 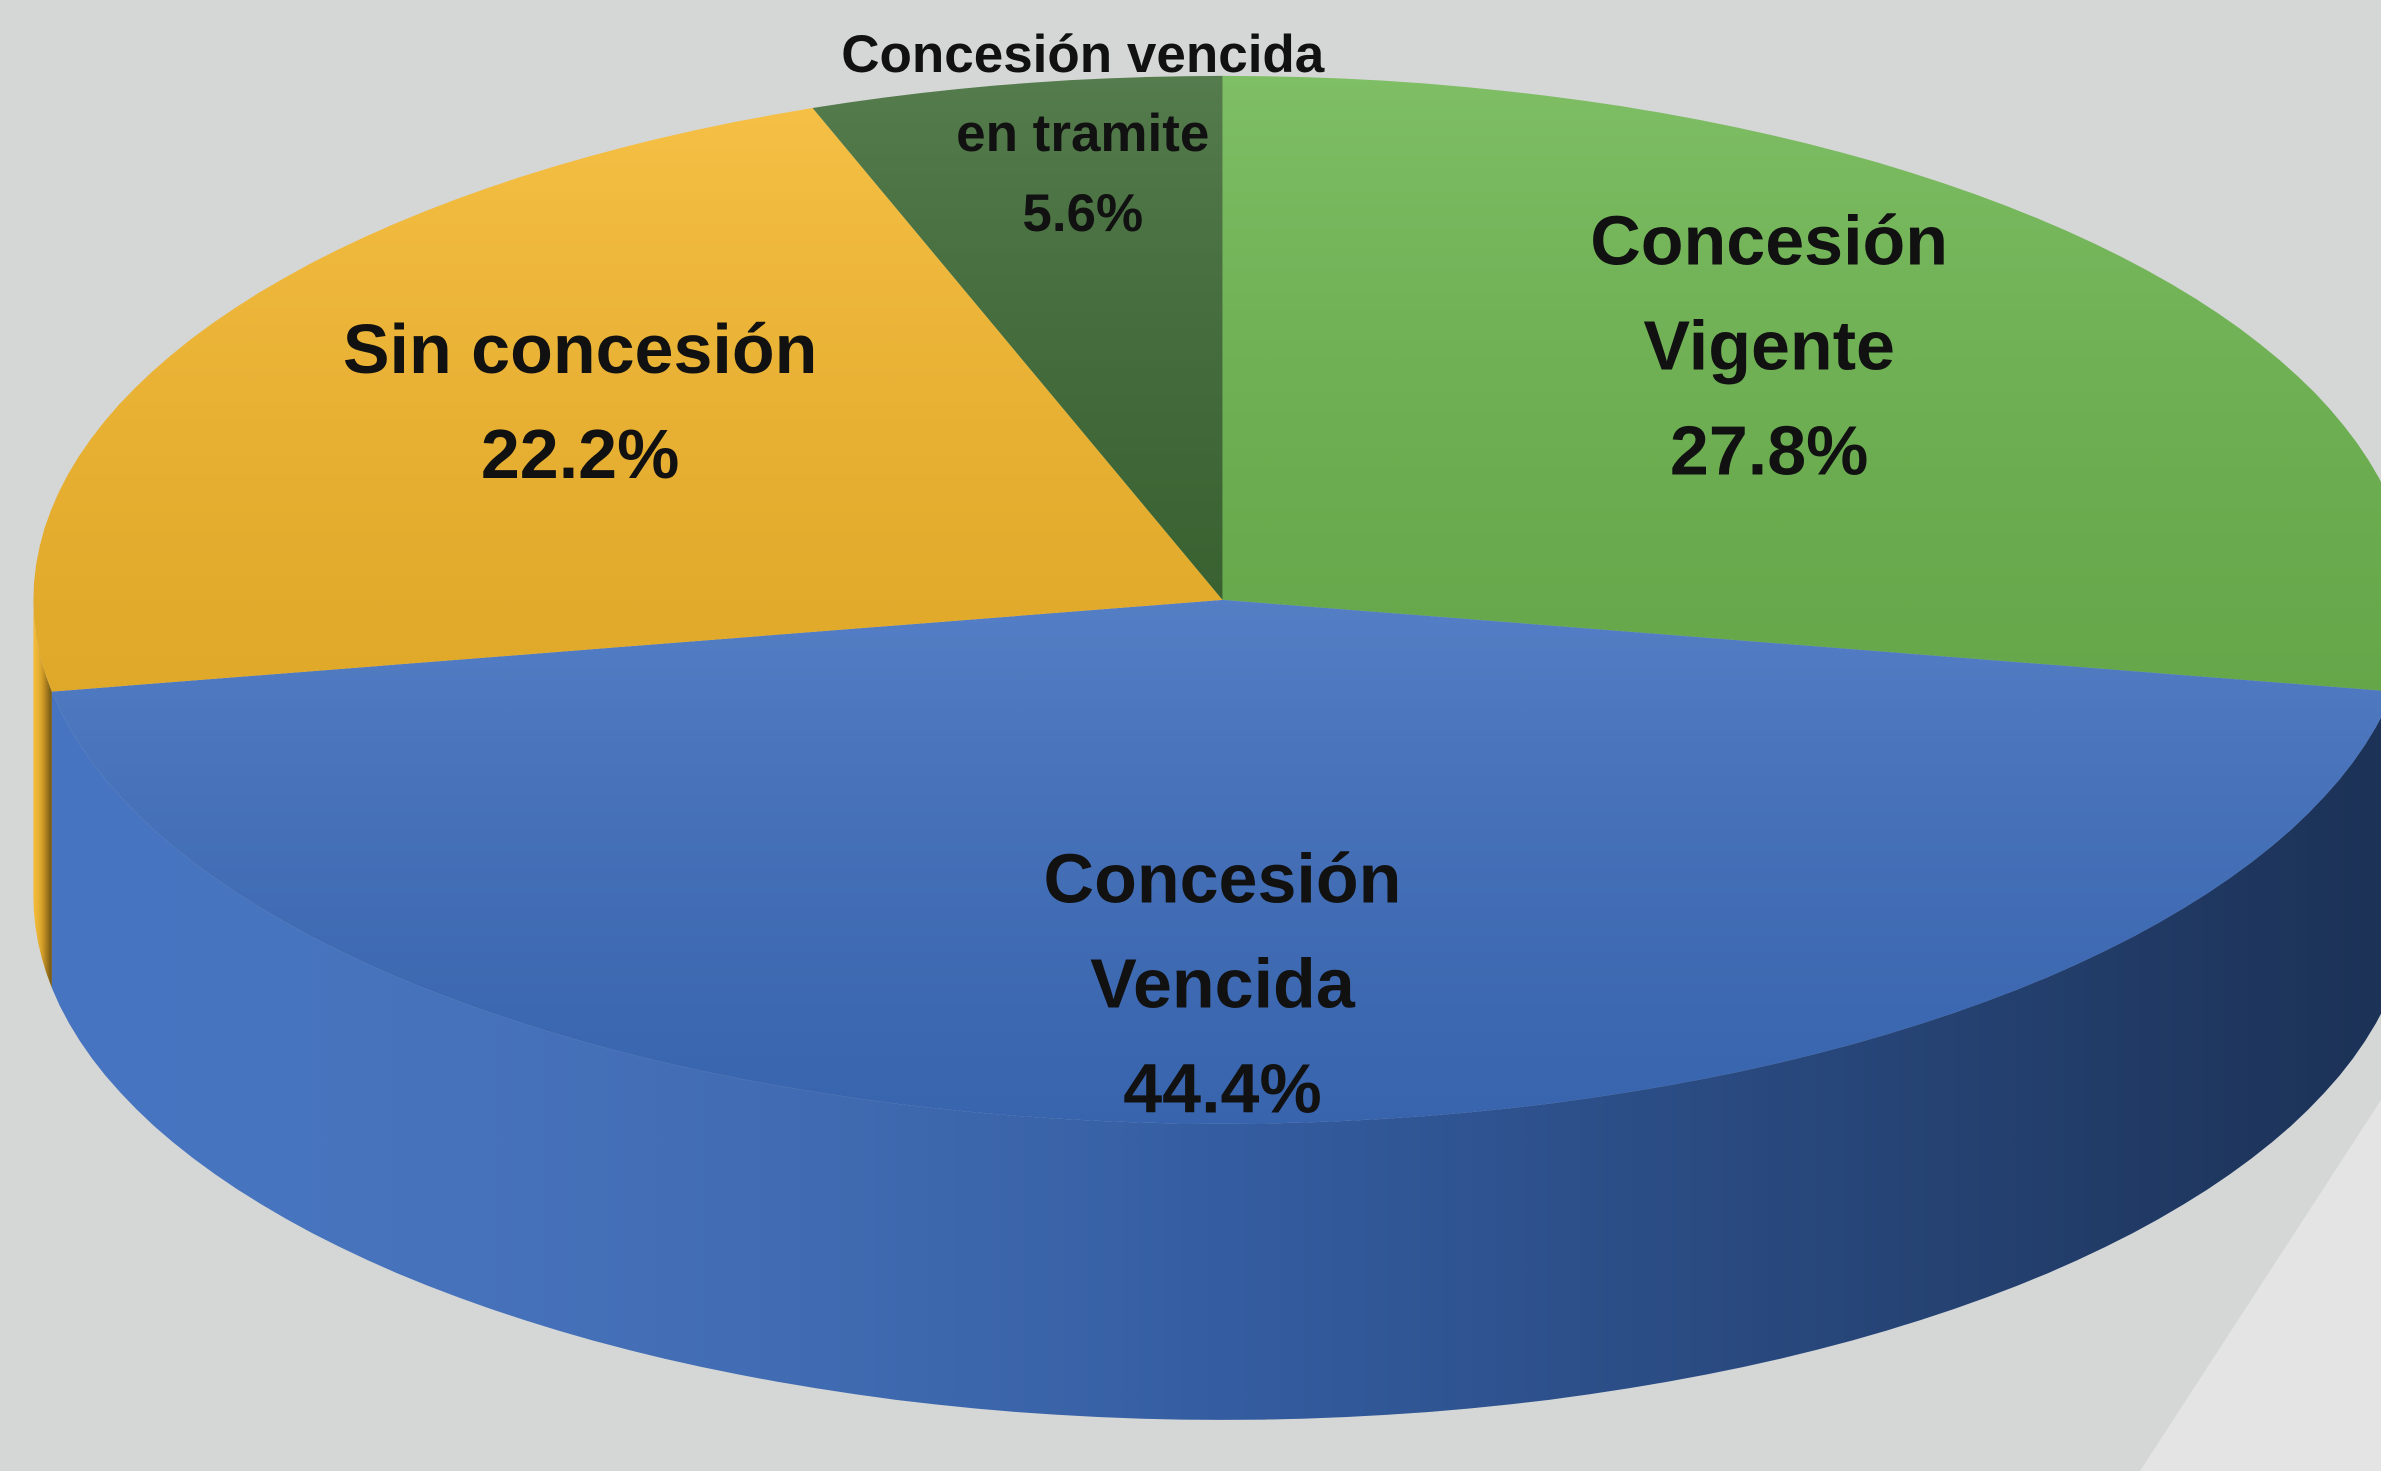 I want to click on slice-label: Concesión Vigente 27.8%, so click(x=1769, y=346).